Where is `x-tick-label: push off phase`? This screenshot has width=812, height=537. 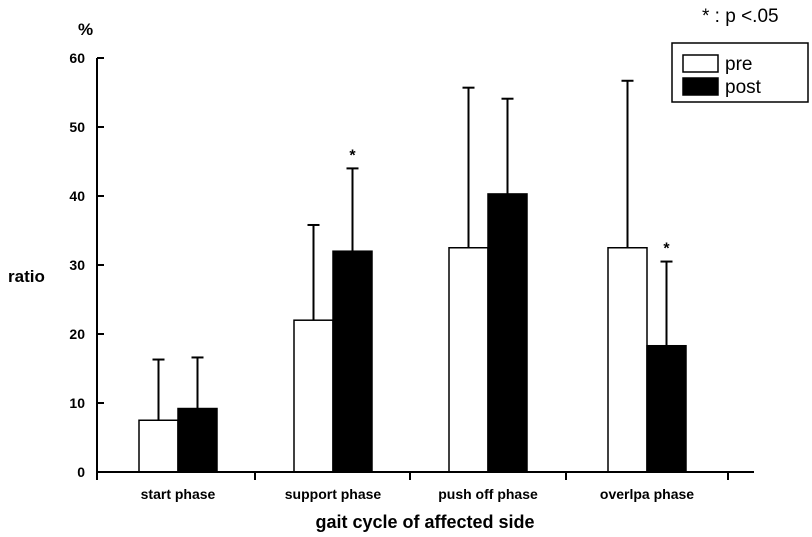
x-tick-label: push off phase is located at coordinates (488, 494).